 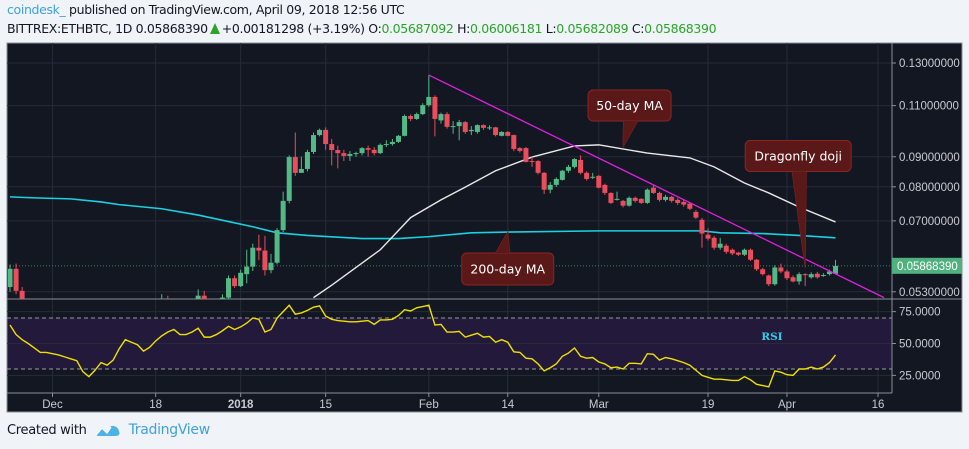 I want to click on price-tick-label: 0.09000000, so click(x=929, y=158).